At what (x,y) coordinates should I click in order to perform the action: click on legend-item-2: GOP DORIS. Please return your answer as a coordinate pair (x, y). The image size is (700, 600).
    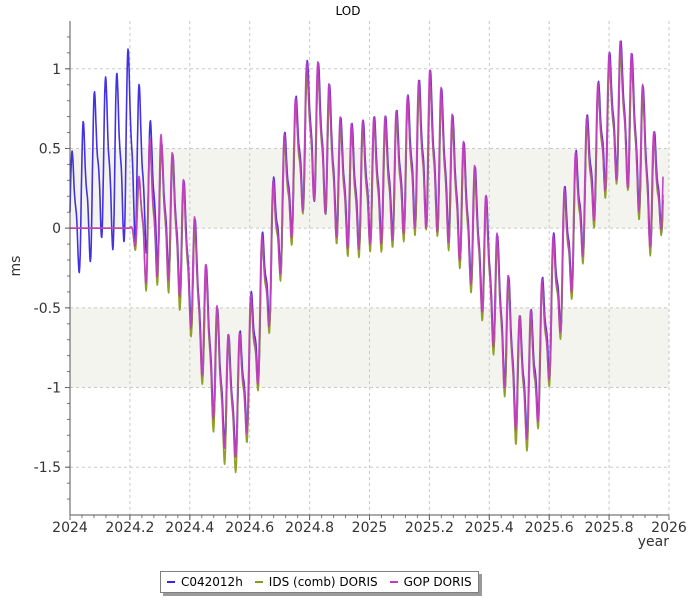
    Looking at the image, I should click on (430, 582).